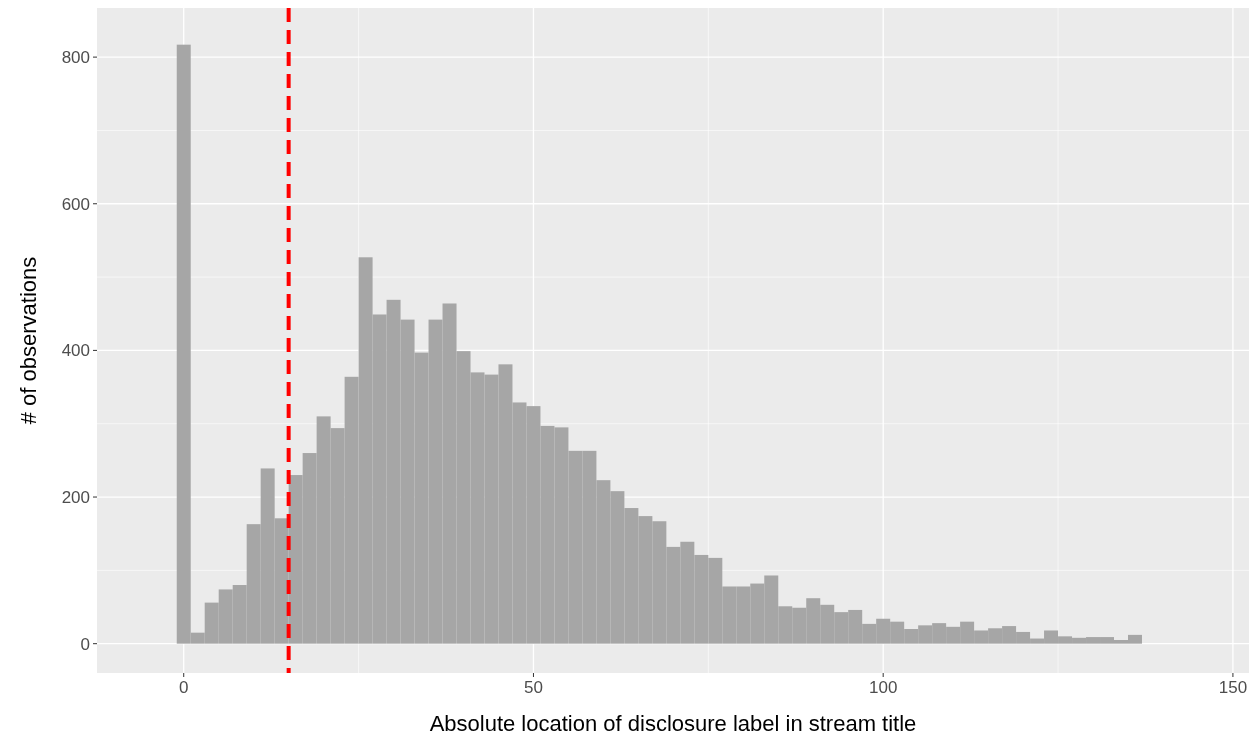 The image size is (1257, 747). I want to click on y-axis-title: # of observations, so click(28, 340).